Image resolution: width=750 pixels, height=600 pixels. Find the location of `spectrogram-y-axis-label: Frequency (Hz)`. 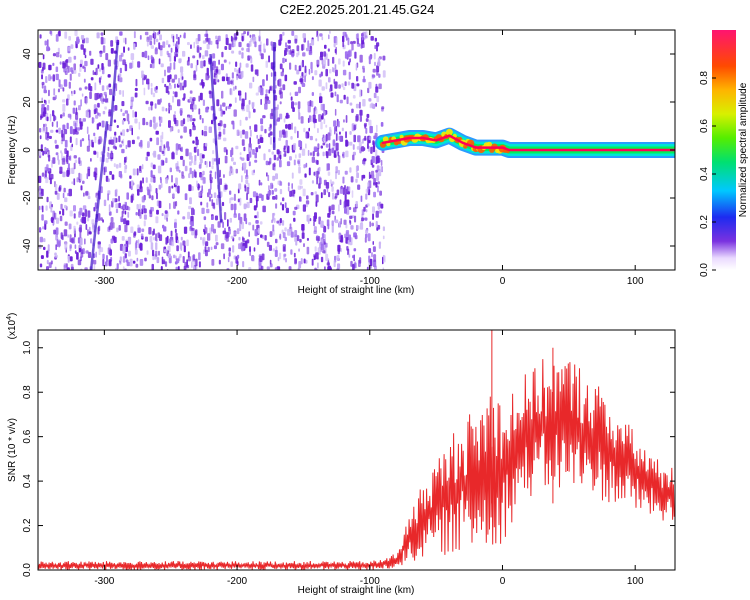

spectrogram-y-axis-label: Frequency (Hz) is located at coordinates (12, 150).